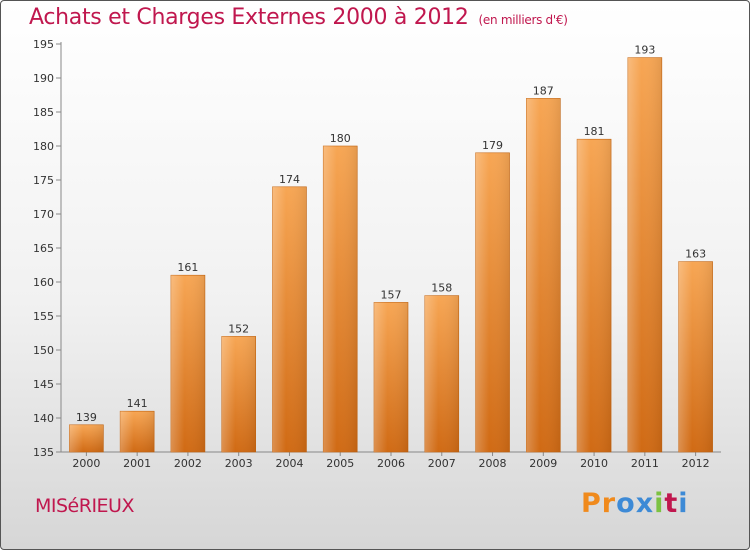 The image size is (750, 550). I want to click on logo-letter: o, so click(626, 503).